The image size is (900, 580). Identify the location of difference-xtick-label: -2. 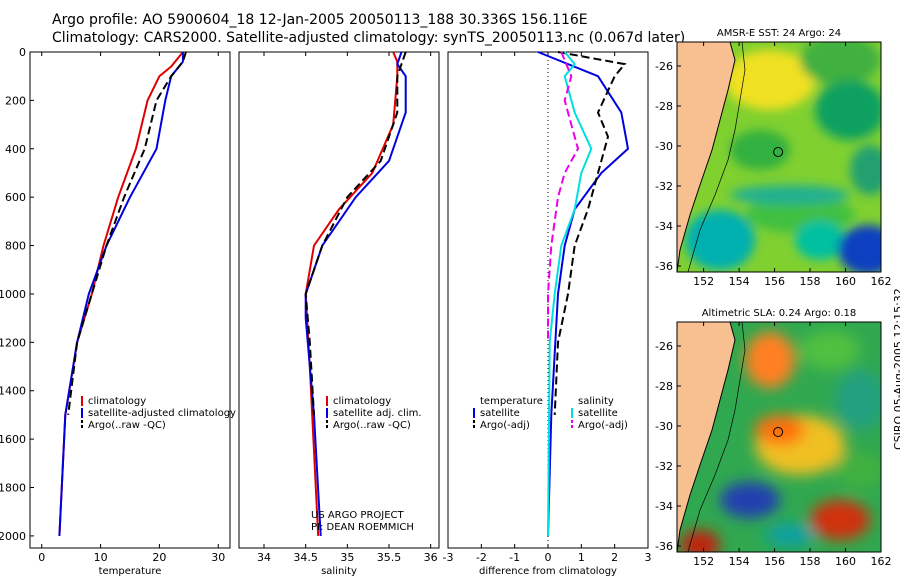
(481, 557).